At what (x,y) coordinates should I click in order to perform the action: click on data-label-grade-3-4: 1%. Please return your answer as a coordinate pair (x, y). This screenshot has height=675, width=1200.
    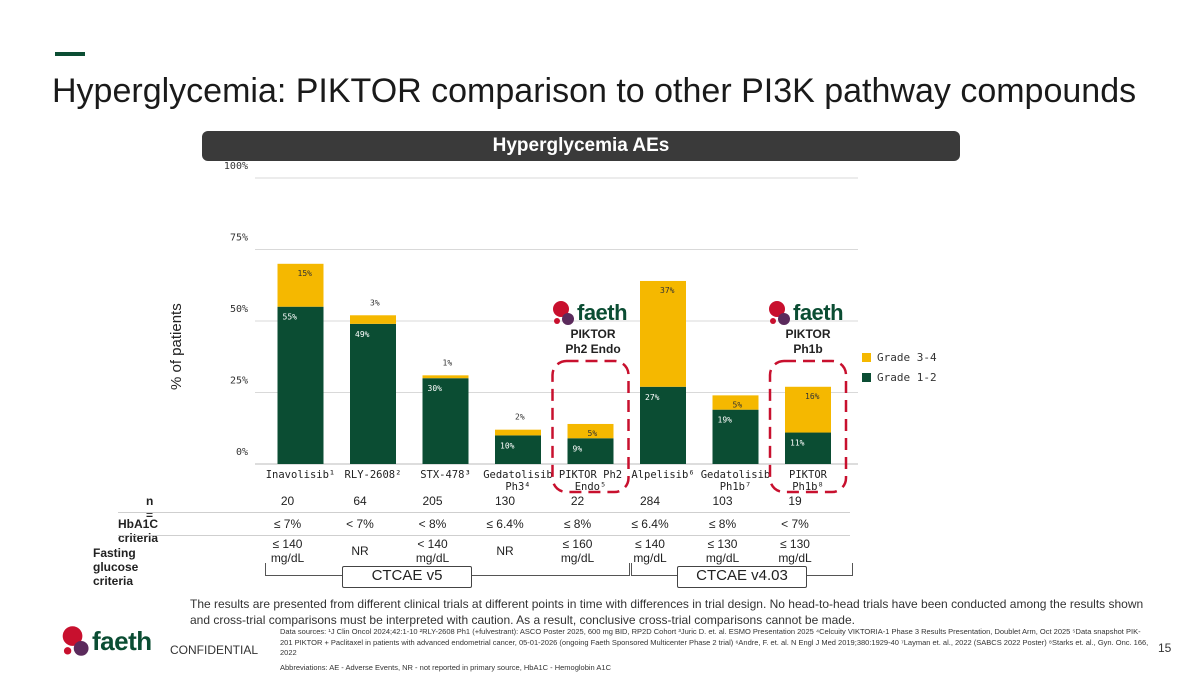
    Looking at the image, I should click on (448, 362).